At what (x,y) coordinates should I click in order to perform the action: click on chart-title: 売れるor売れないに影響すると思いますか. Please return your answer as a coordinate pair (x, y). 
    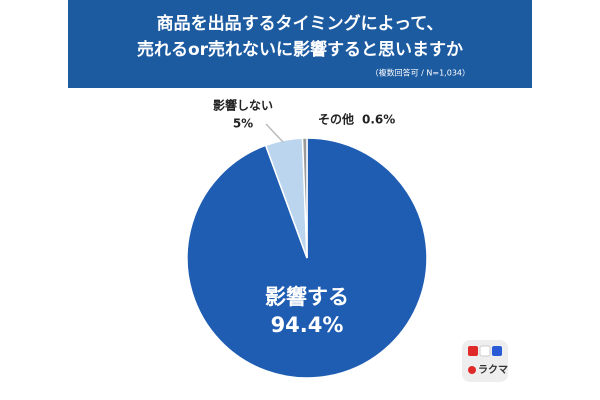
    Looking at the image, I should click on (300, 49).